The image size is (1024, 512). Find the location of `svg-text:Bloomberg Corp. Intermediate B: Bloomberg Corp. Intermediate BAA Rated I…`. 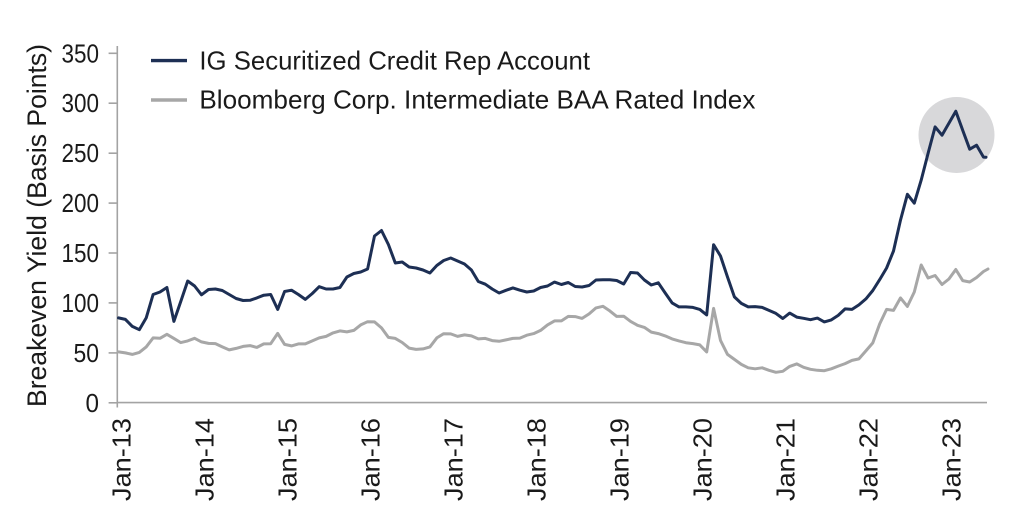

svg-text:Bloomberg Corp. Intermediate B: Bloomberg Corp. Intermediate BAA Rated I… is located at coordinates (477, 99).